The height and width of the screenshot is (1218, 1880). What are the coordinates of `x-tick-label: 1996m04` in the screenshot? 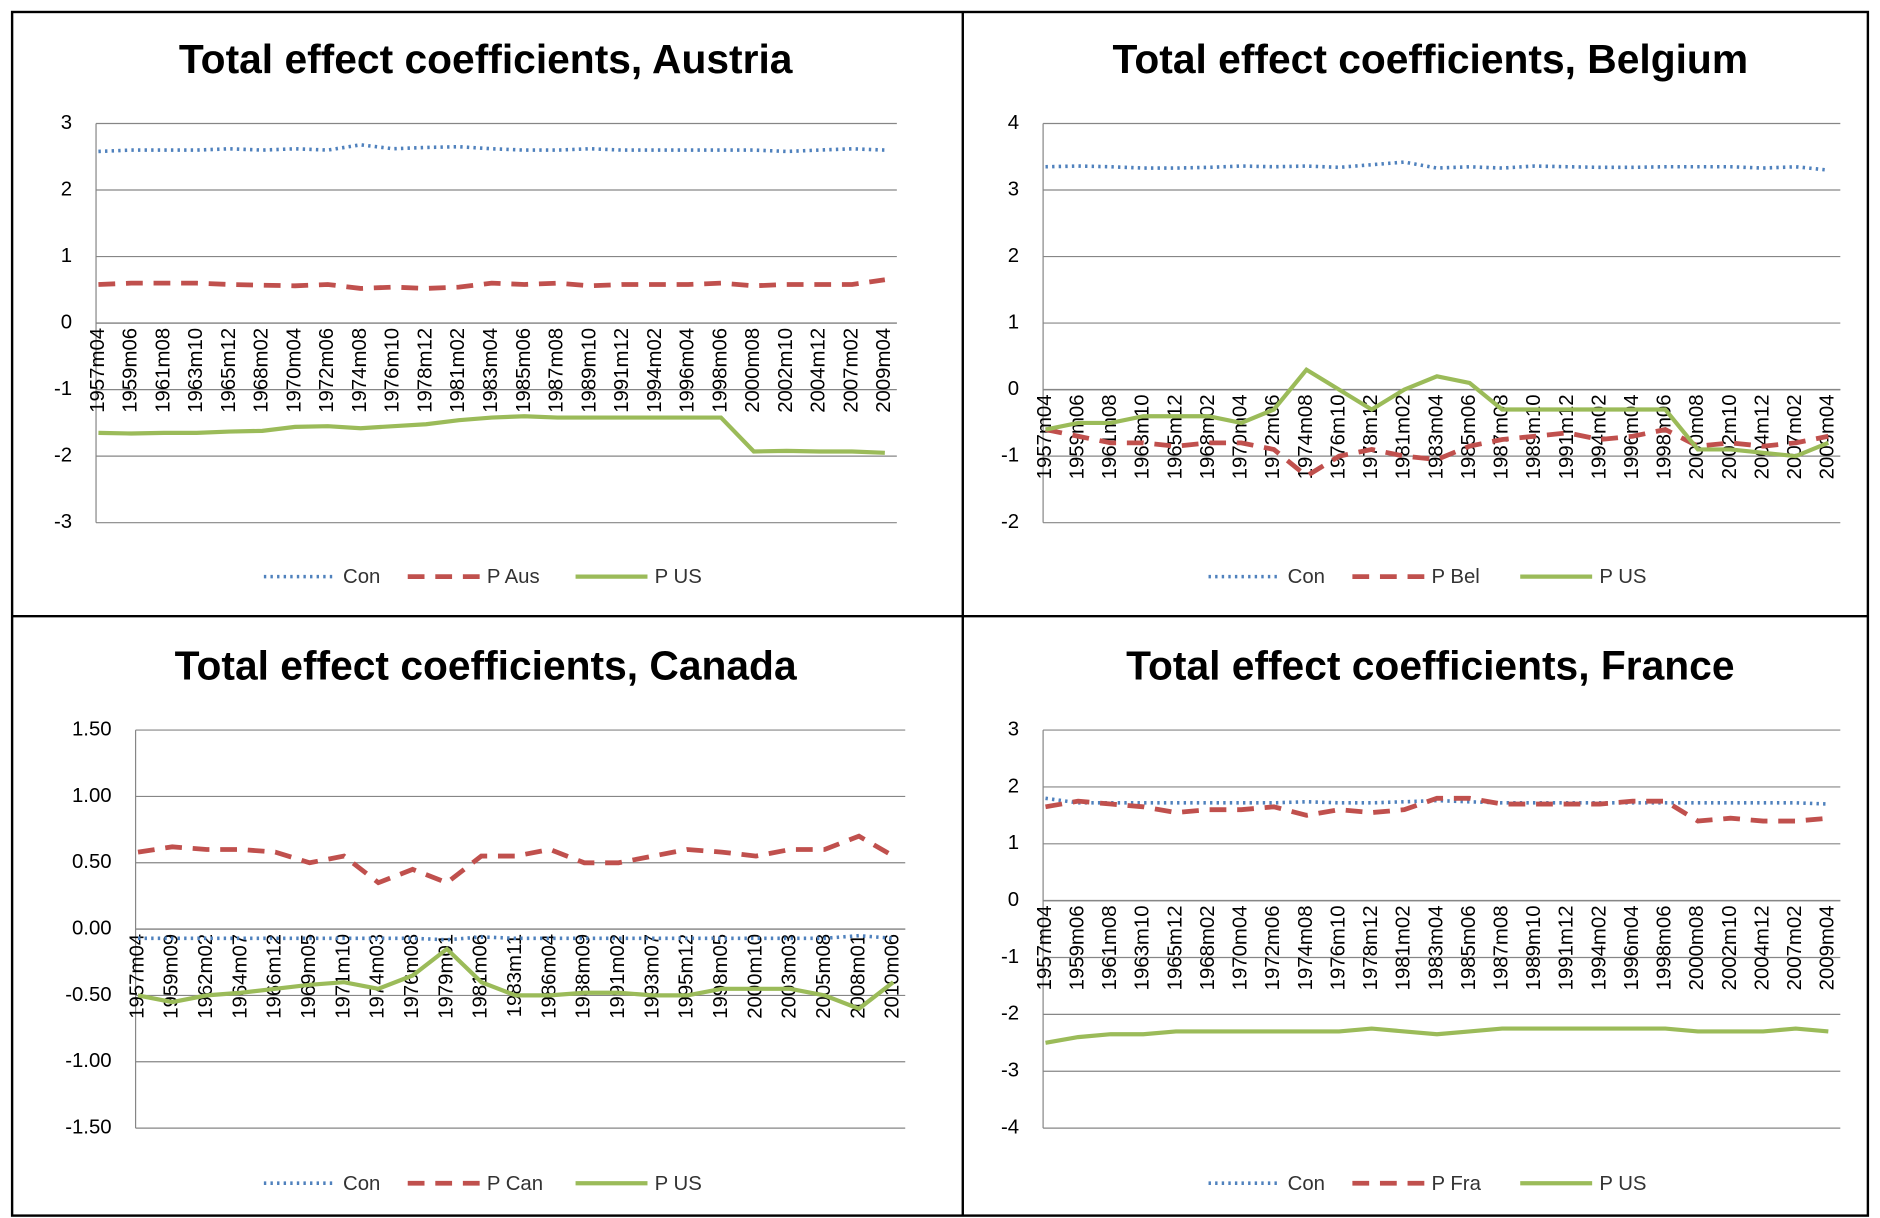 It's located at (1632, 947).